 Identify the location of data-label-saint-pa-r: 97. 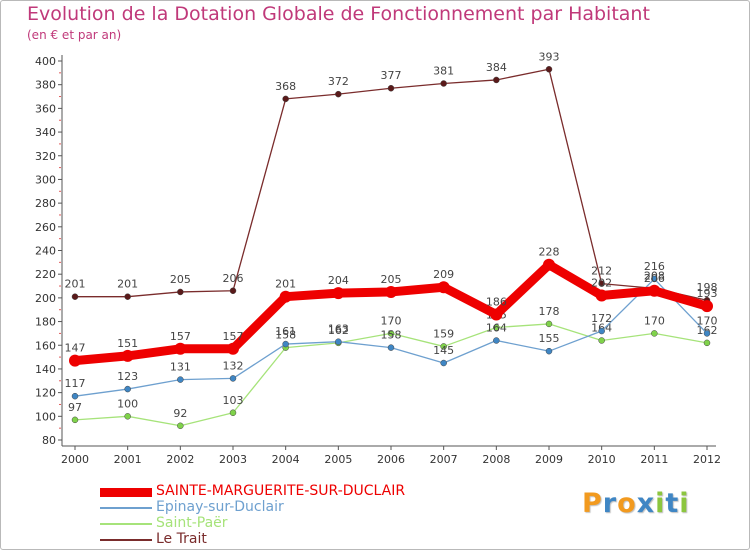
(75, 407).